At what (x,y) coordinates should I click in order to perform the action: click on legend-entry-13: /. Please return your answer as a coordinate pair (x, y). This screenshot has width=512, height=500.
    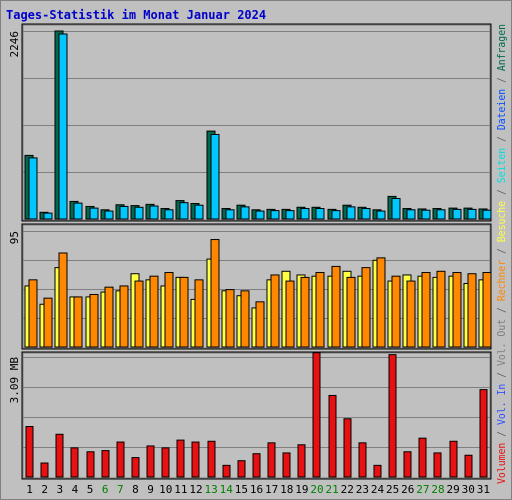
    Looking at the image, I should click on (501, 80).